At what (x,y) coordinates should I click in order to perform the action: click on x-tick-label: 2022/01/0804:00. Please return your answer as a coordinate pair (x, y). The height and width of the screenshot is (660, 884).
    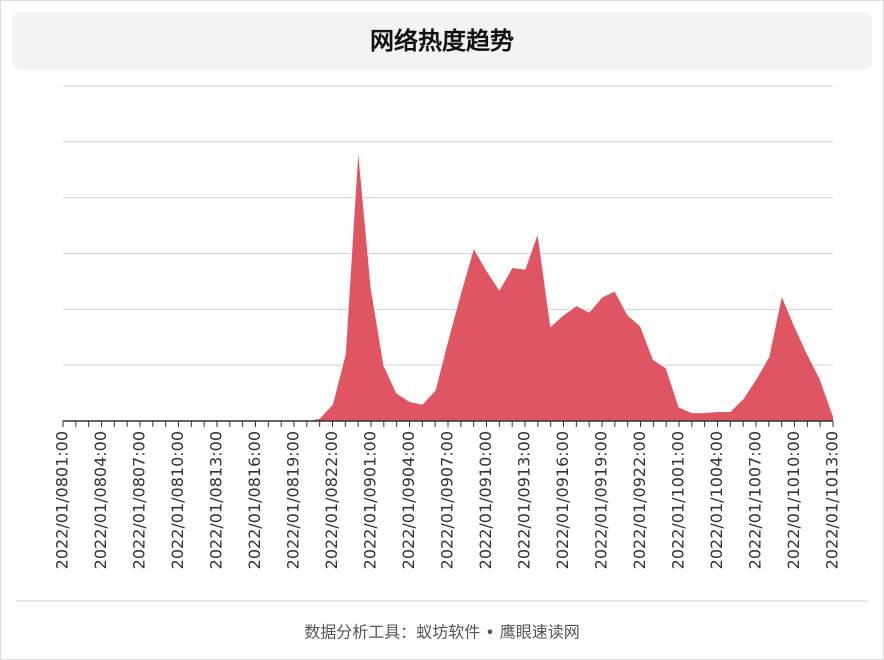
    Looking at the image, I should click on (100, 500).